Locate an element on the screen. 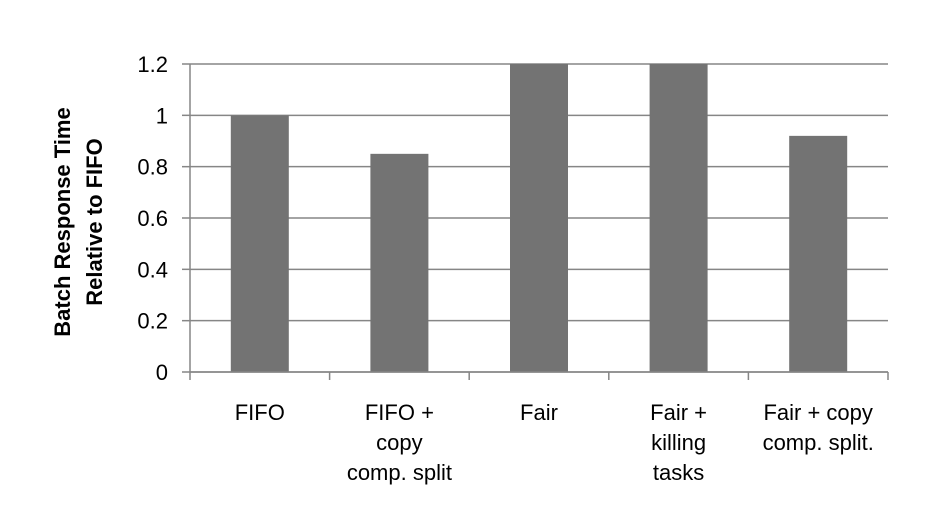 The height and width of the screenshot is (523, 928). y-tick-label: 0 is located at coordinates (162, 372).